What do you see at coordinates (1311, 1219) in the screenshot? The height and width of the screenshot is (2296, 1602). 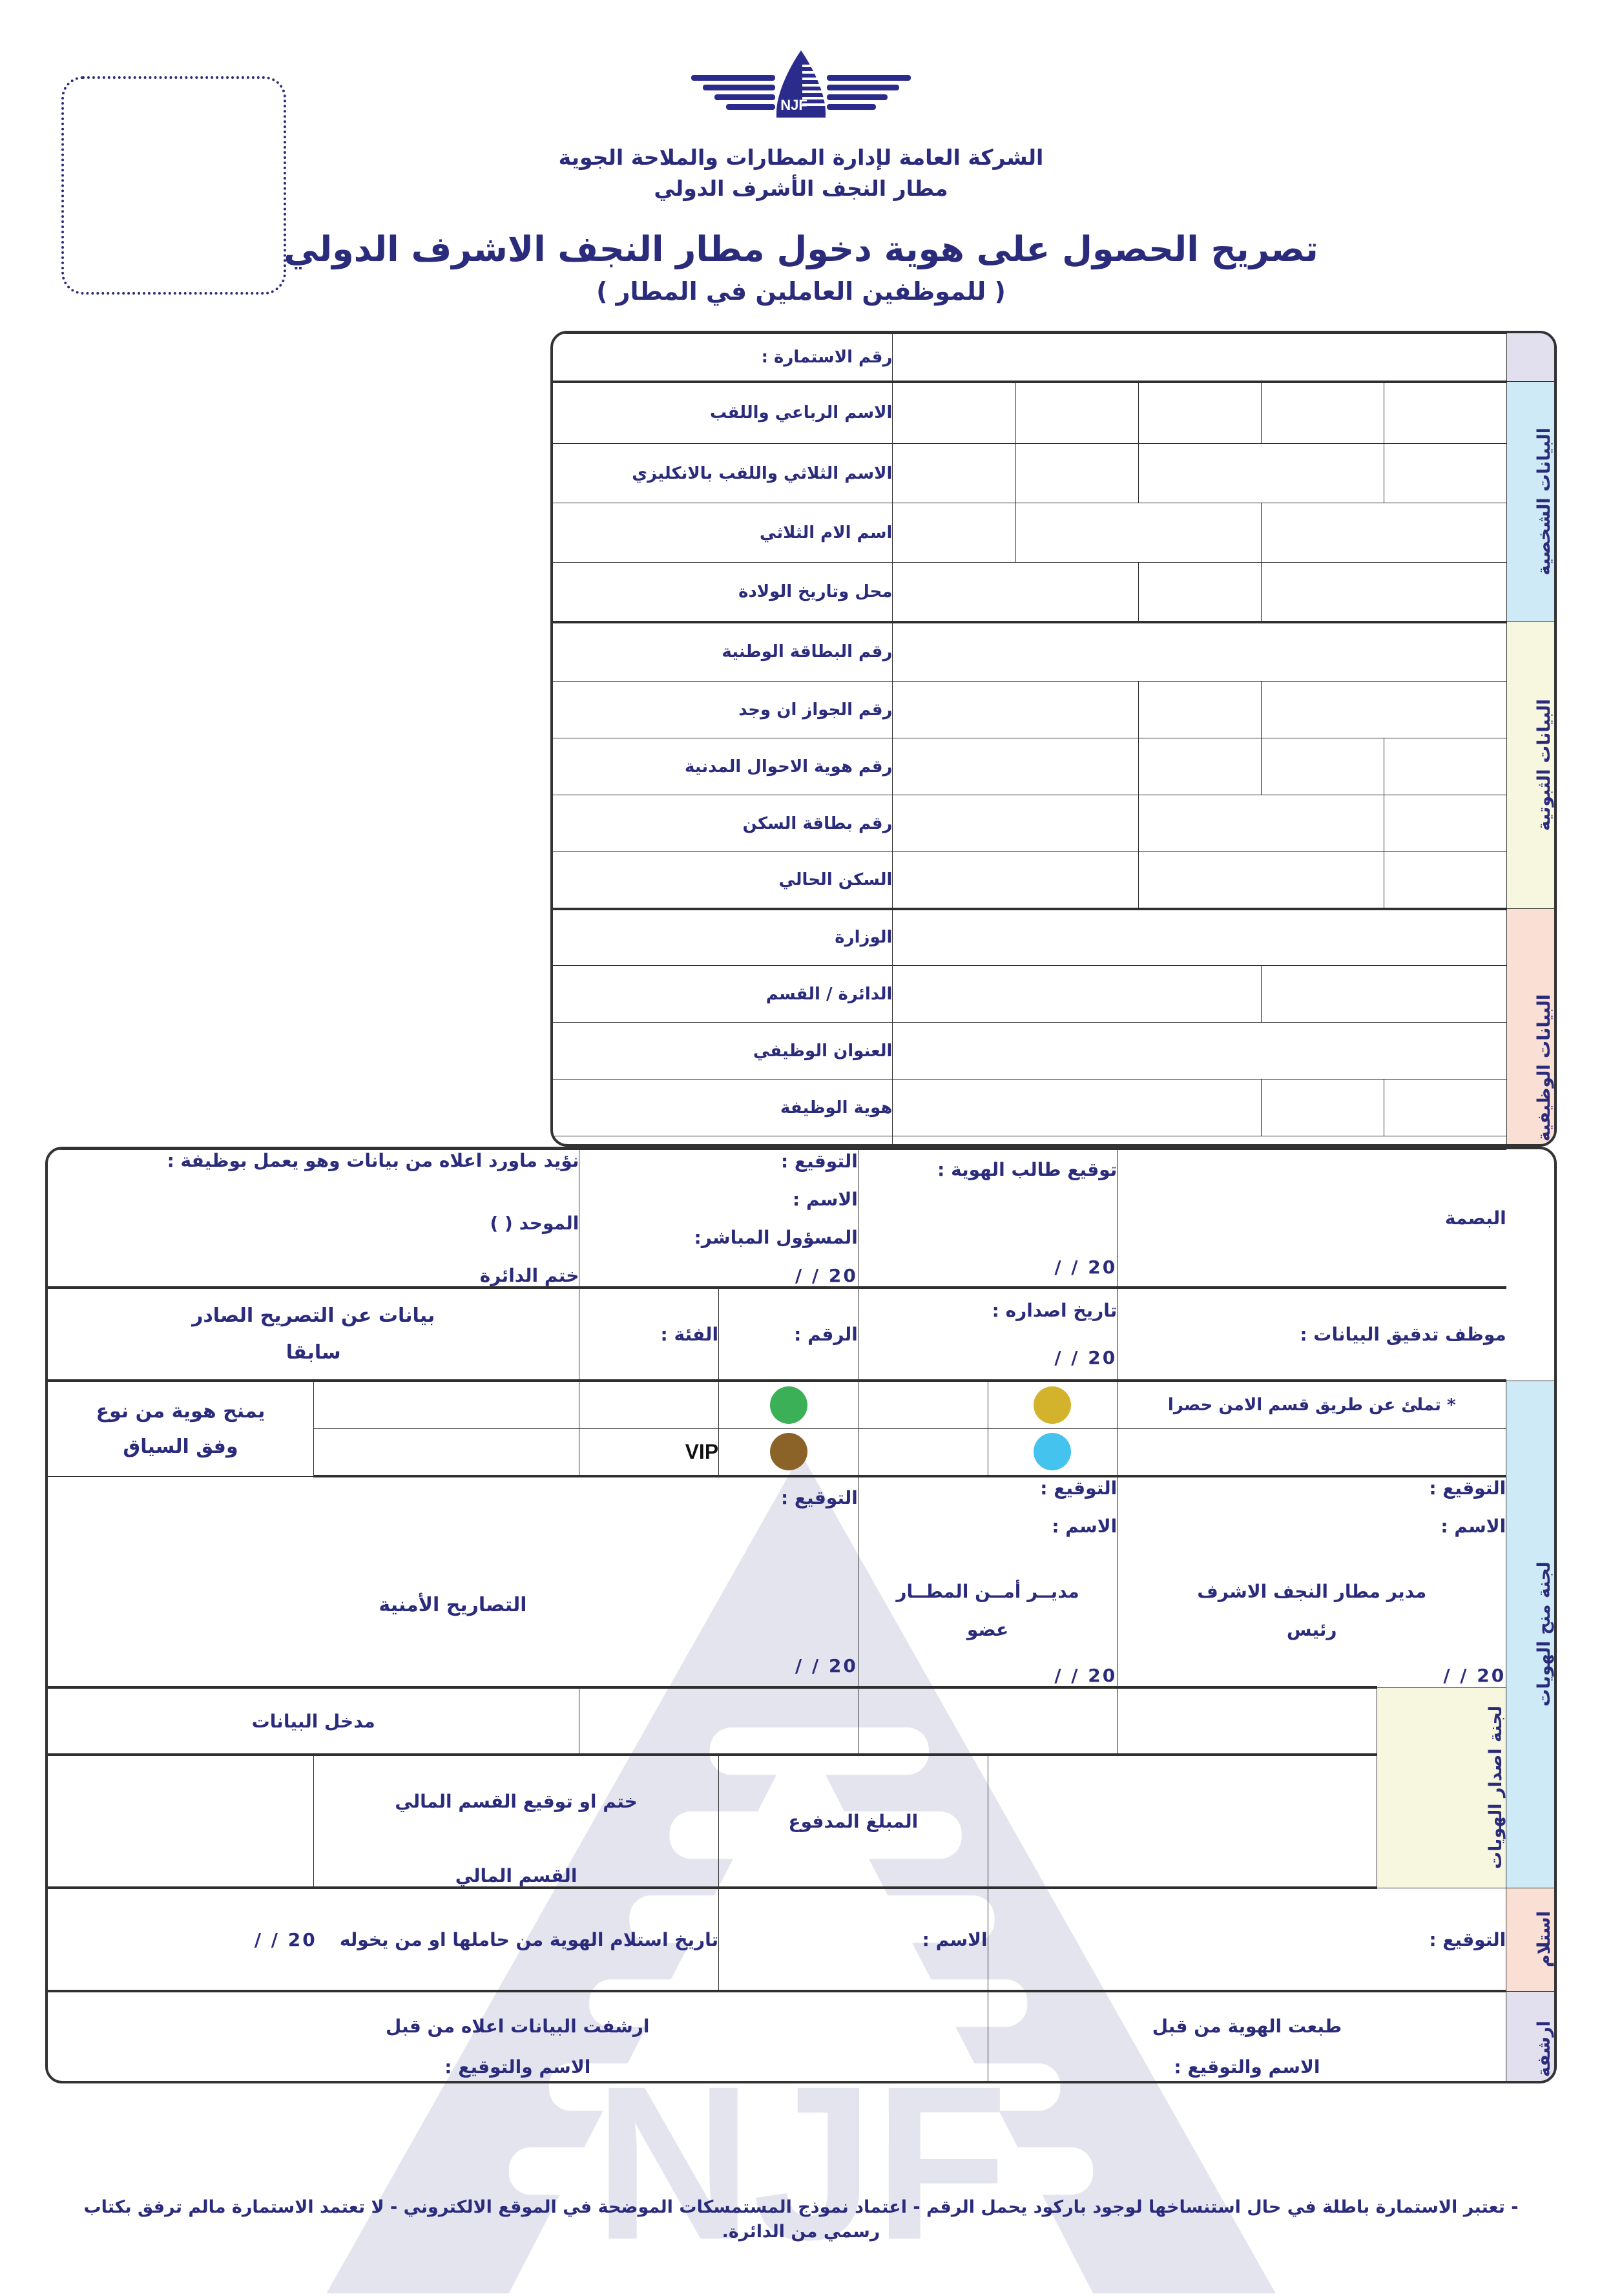 I see `fingerprint-cell: البصمة` at bounding box center [1311, 1219].